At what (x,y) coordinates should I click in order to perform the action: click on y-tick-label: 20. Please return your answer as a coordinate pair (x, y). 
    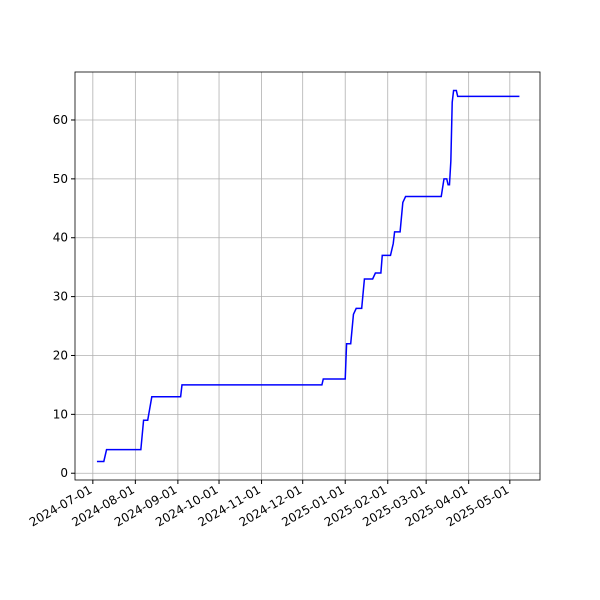
    Looking at the image, I should click on (60, 355).